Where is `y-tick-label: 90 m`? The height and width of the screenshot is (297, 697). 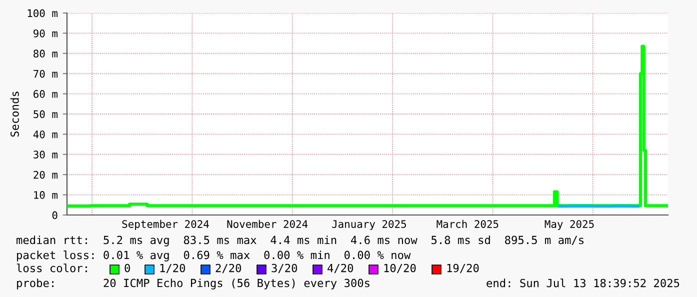
y-tick-label: 90 m is located at coordinates (46, 33).